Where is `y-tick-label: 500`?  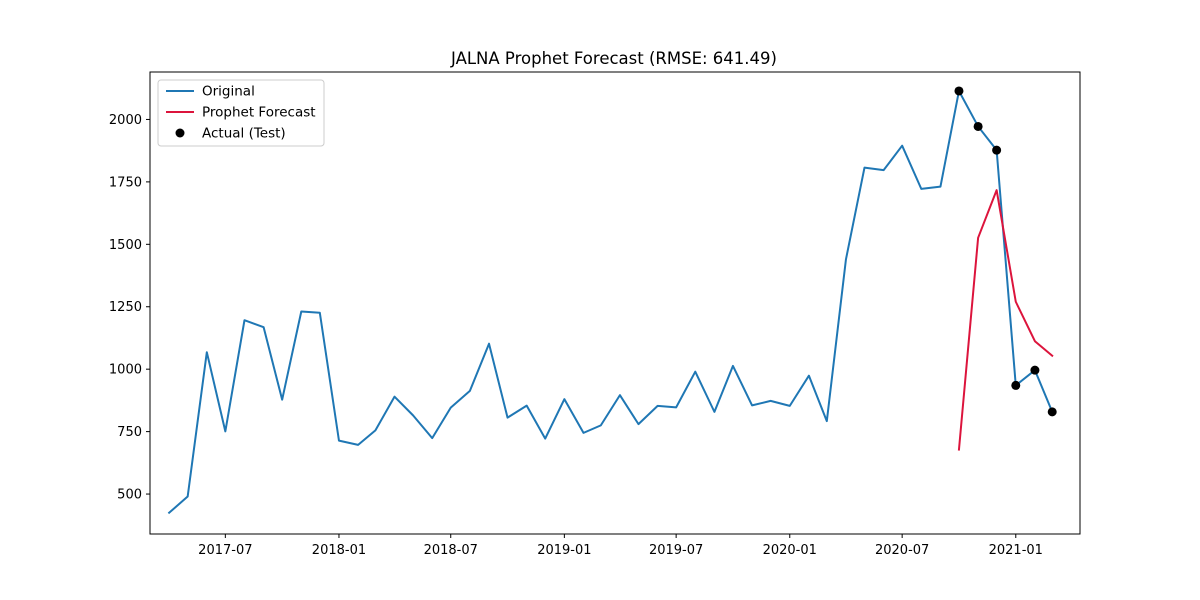
y-tick-label: 500 is located at coordinates (129, 495).